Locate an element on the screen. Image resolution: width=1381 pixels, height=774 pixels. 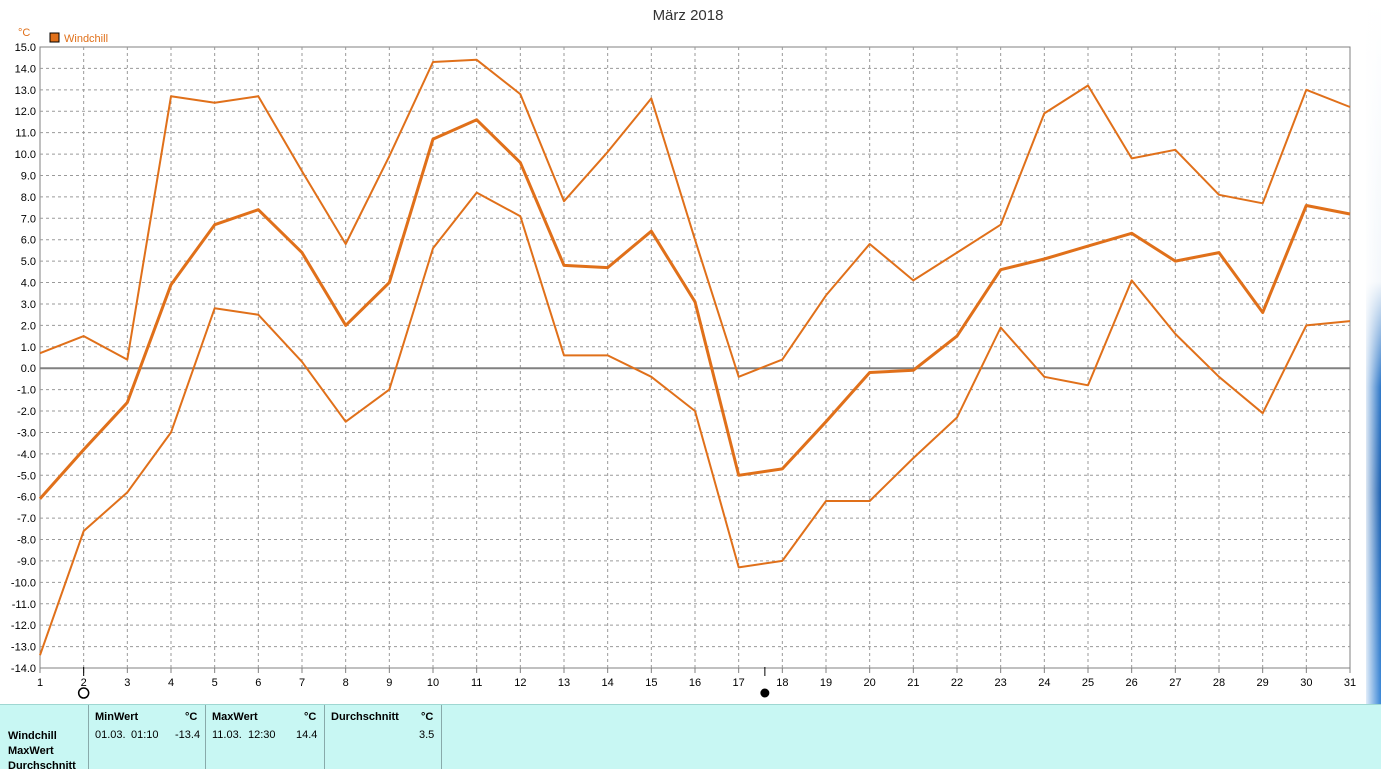
chart-title: März 2018 is located at coordinates (688, 15).